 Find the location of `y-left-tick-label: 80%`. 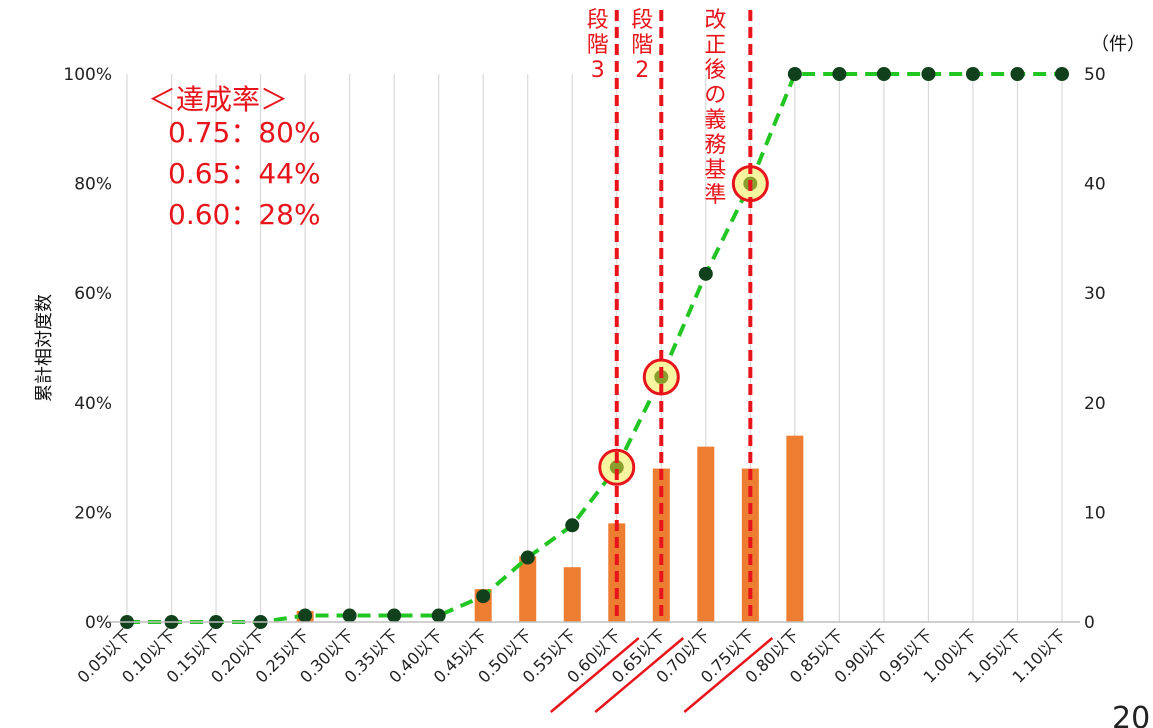

y-left-tick-label: 80% is located at coordinates (93, 185).